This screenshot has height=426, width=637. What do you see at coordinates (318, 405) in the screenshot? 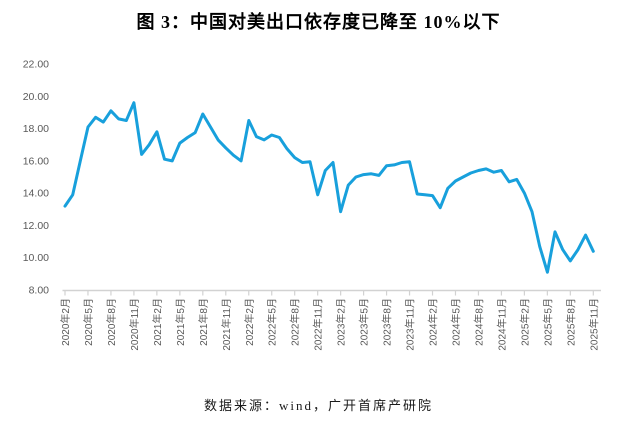
I see `source-note: 数据来源：wind，广开首席产研院` at bounding box center [318, 405].